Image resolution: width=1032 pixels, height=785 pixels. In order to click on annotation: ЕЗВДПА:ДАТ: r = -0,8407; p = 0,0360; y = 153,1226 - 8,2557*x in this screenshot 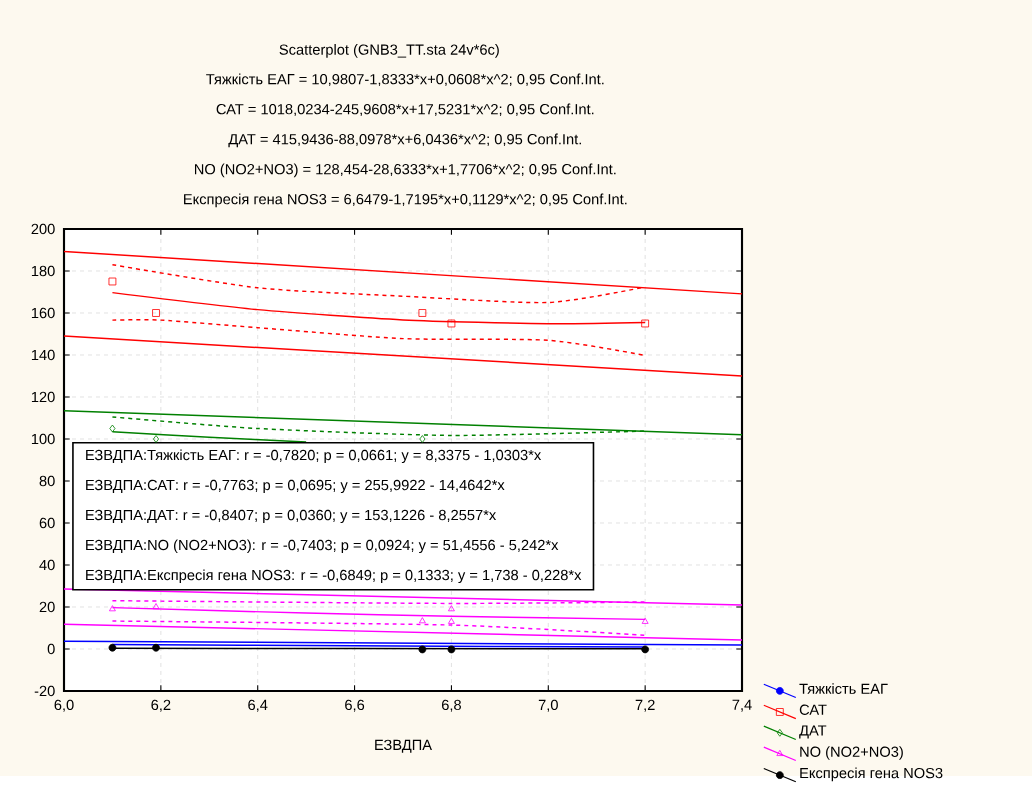, I will do `click(291, 516)`.